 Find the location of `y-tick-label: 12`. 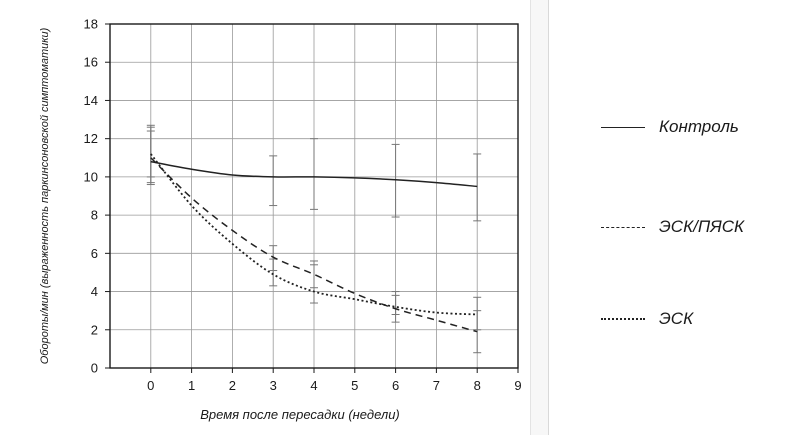

y-tick-label: 12 is located at coordinates (91, 138).